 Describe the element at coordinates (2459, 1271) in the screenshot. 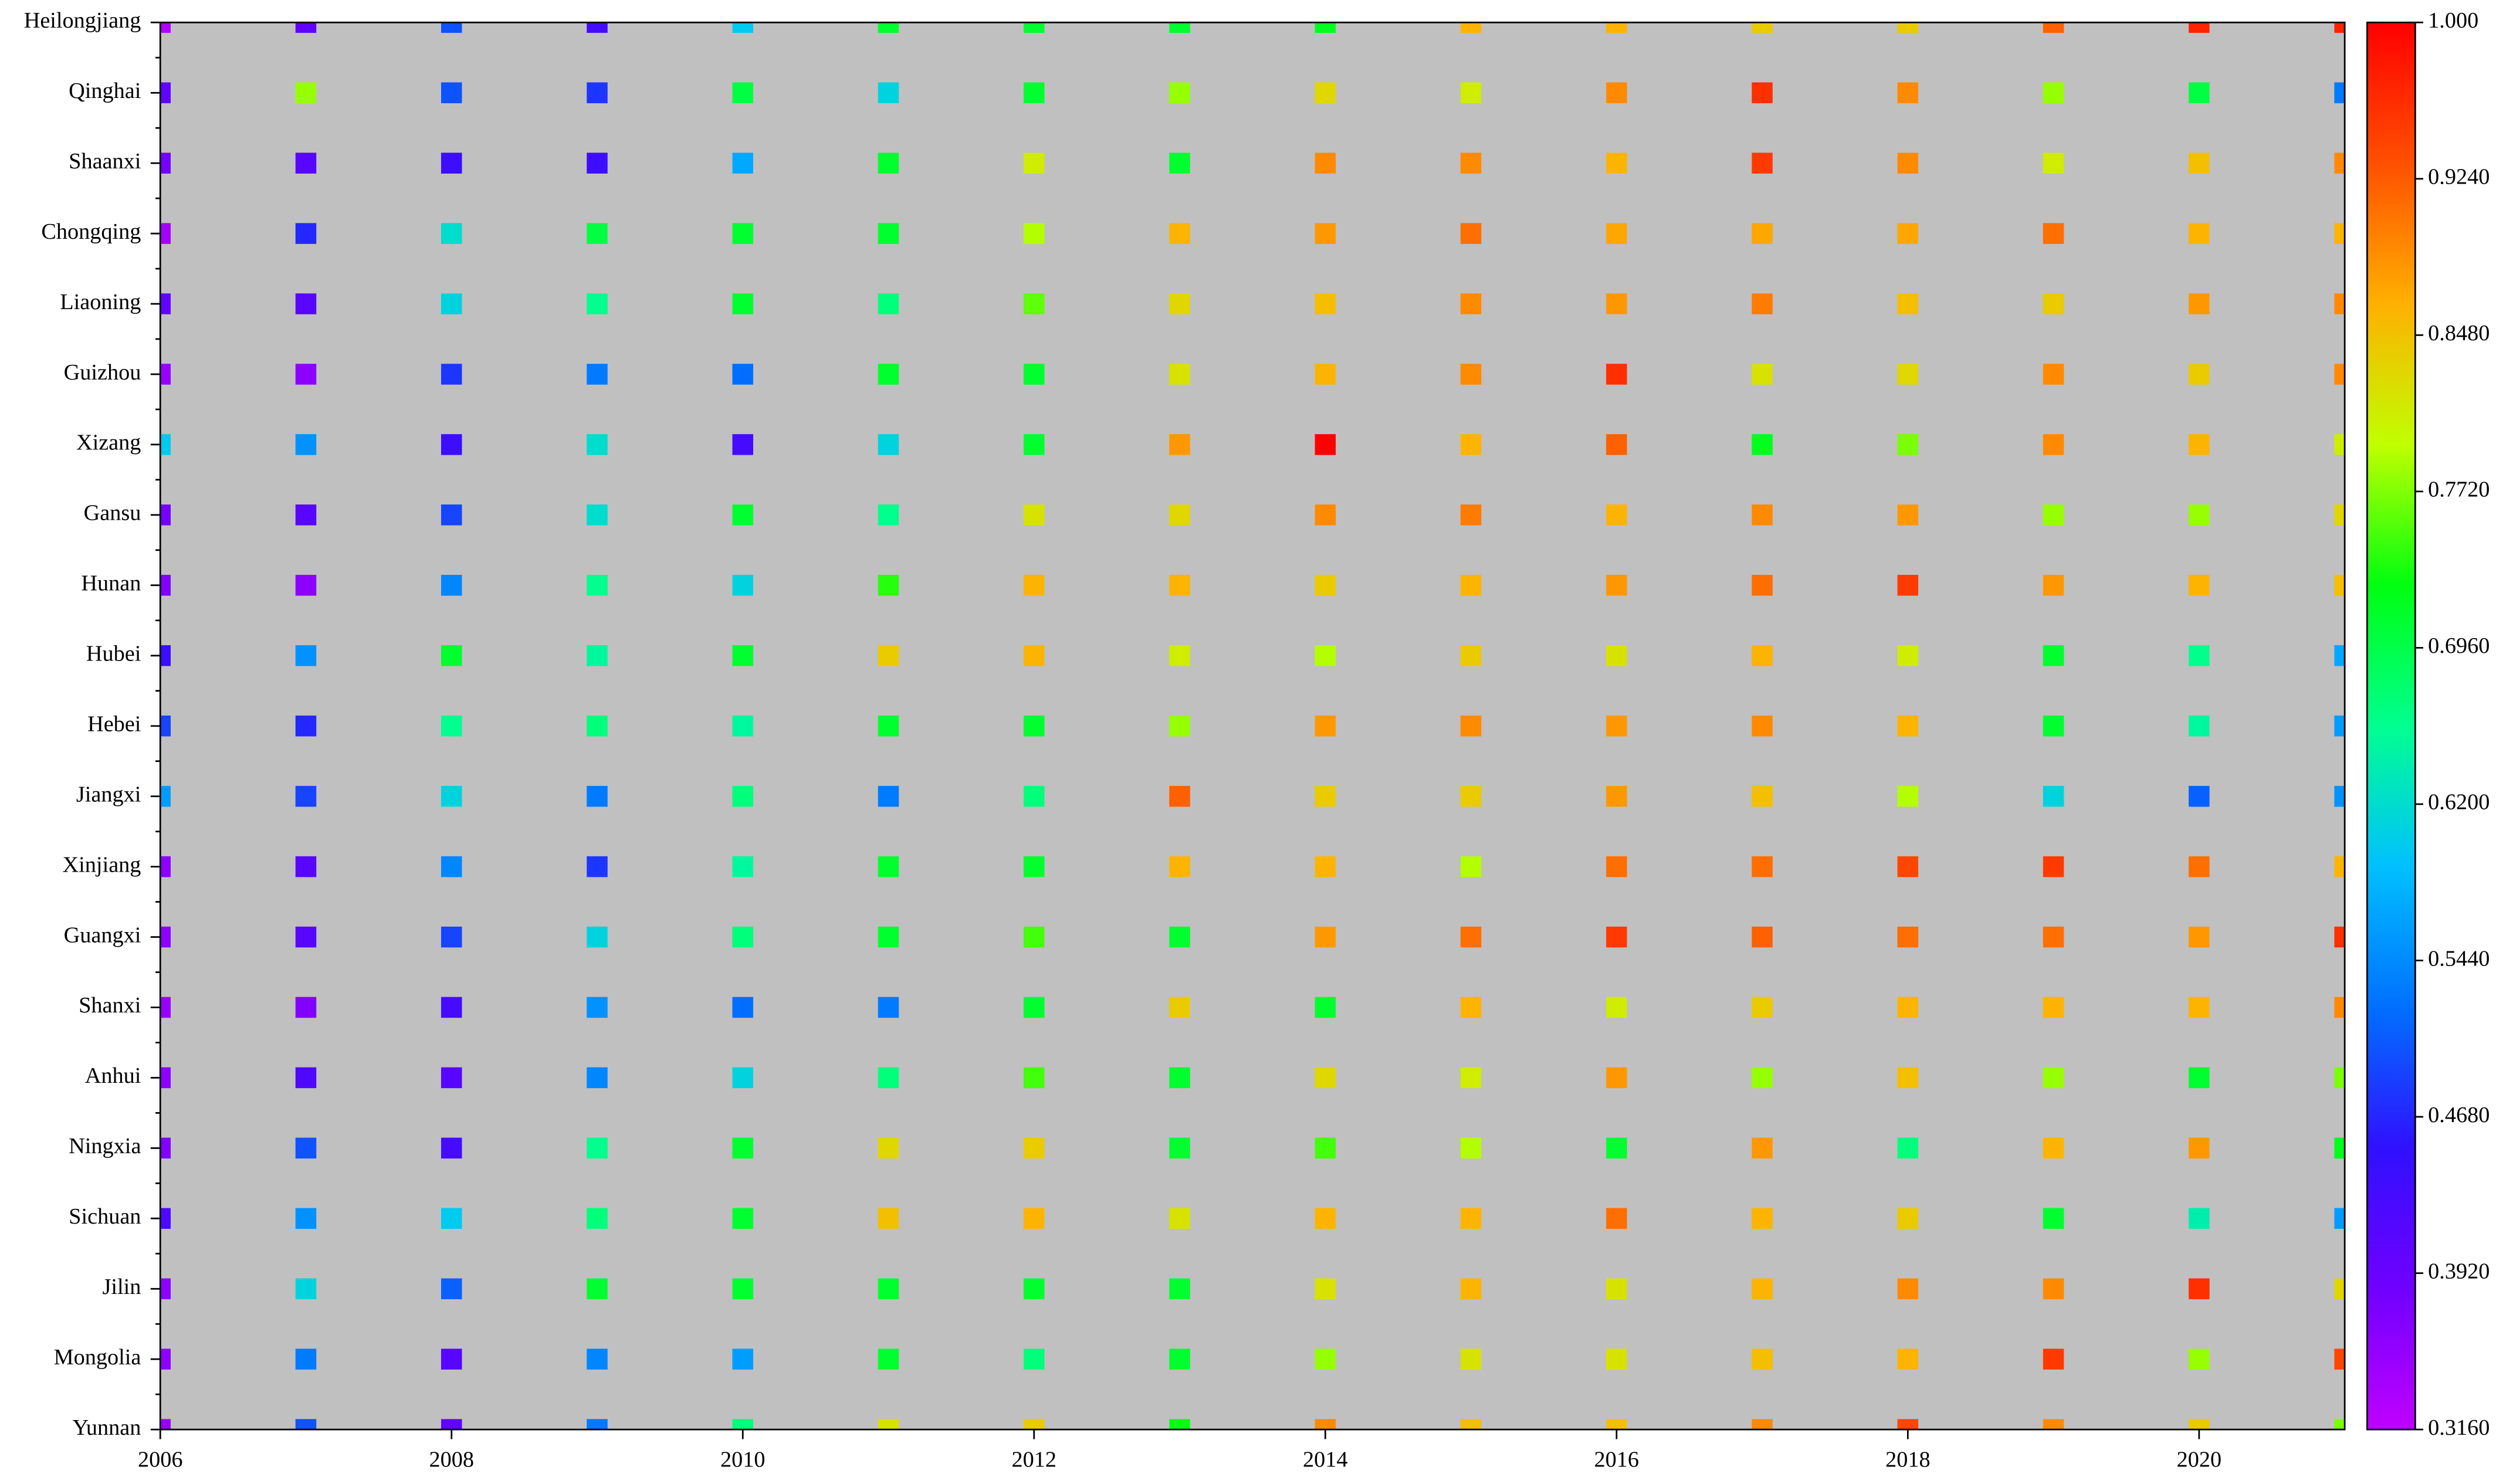

I see `colorbar-tick-label: 0.3920` at that location.